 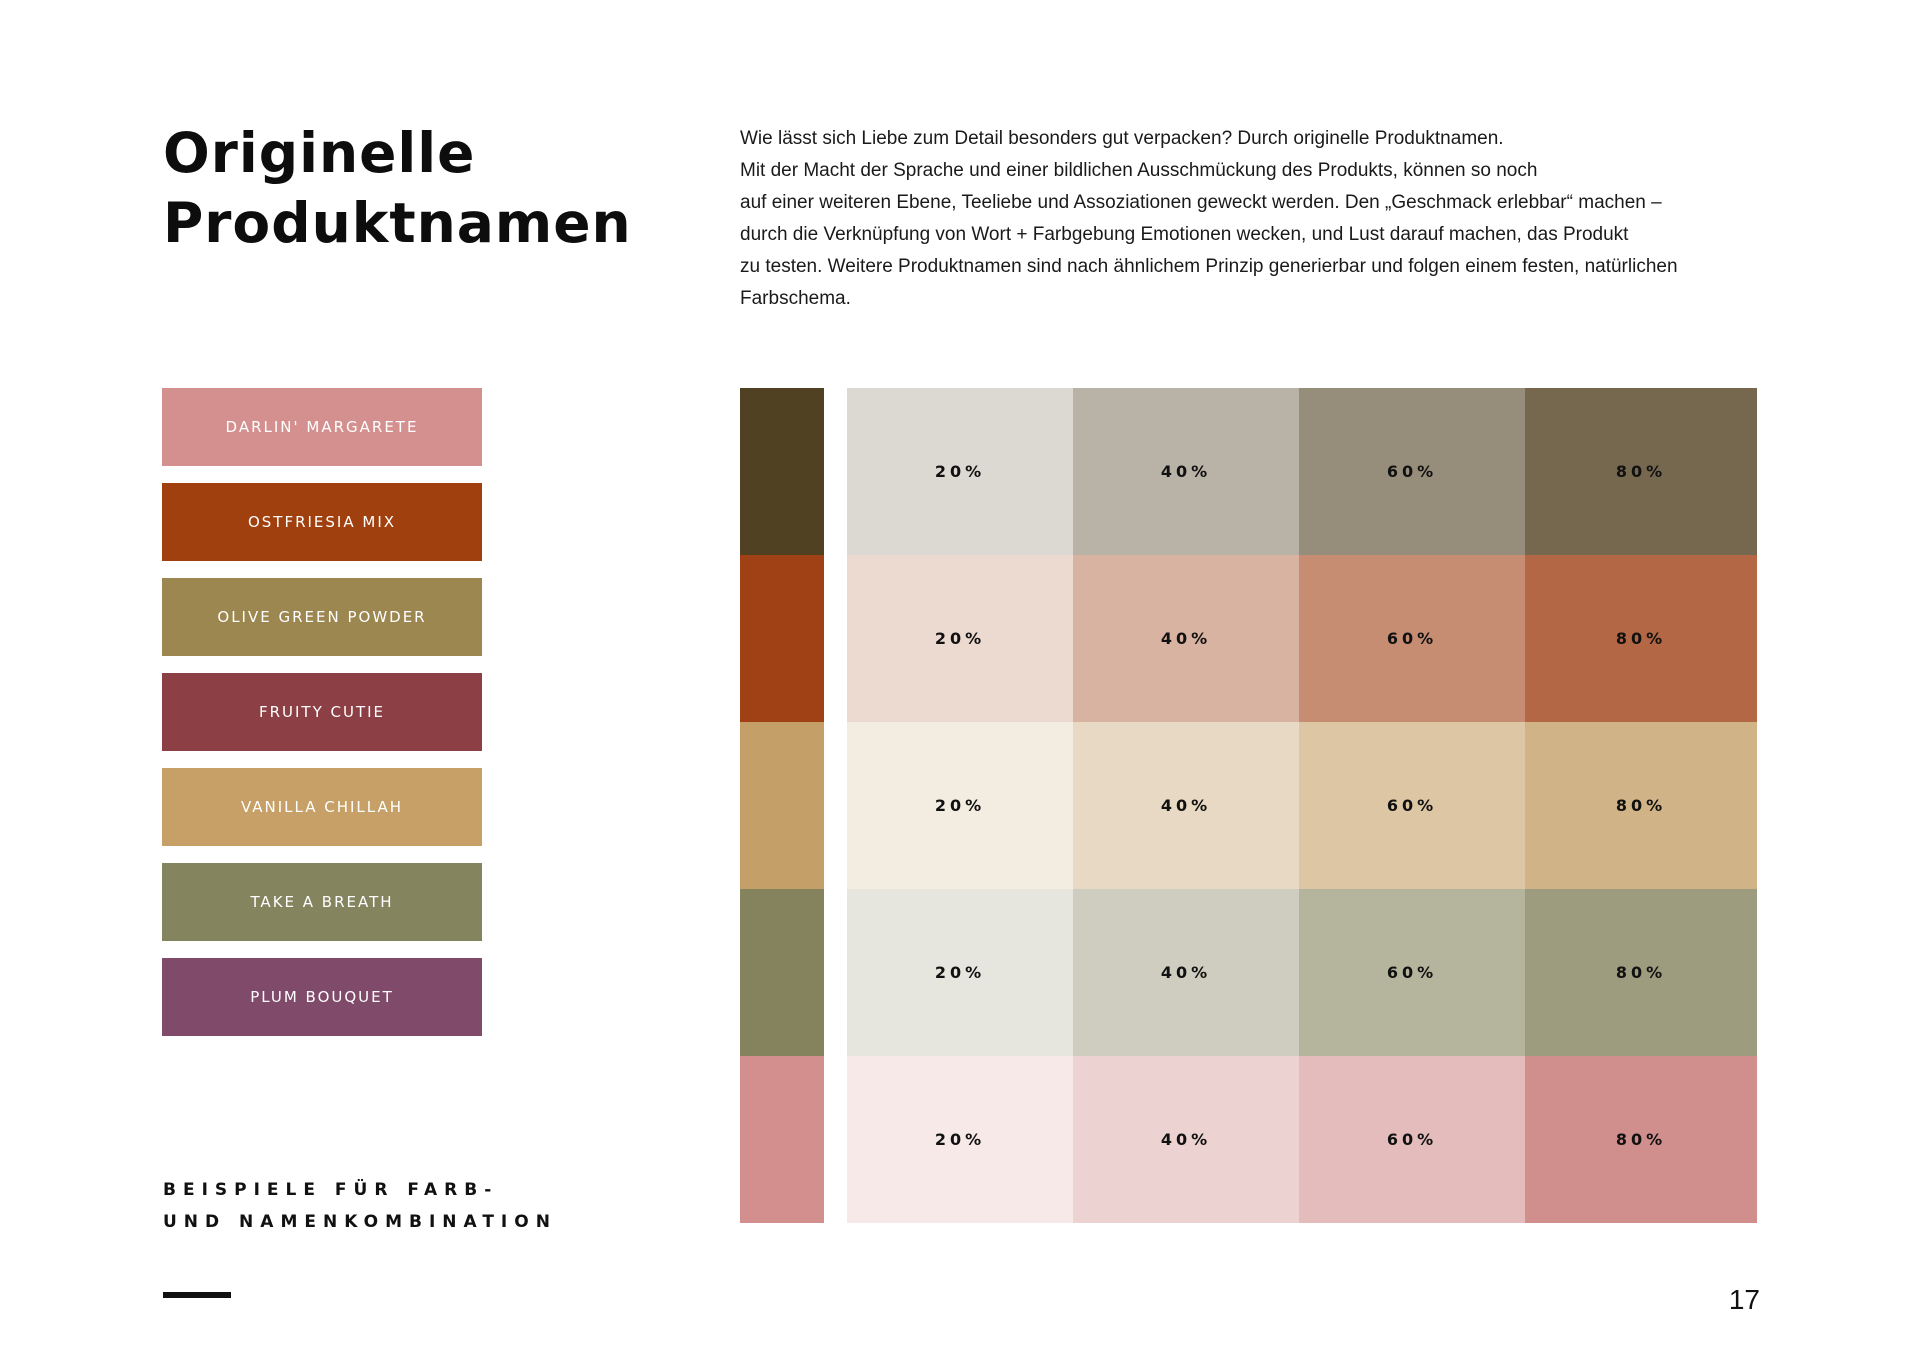 I want to click on product-tag-label: Ostfriesia Mix, so click(x=322, y=522).